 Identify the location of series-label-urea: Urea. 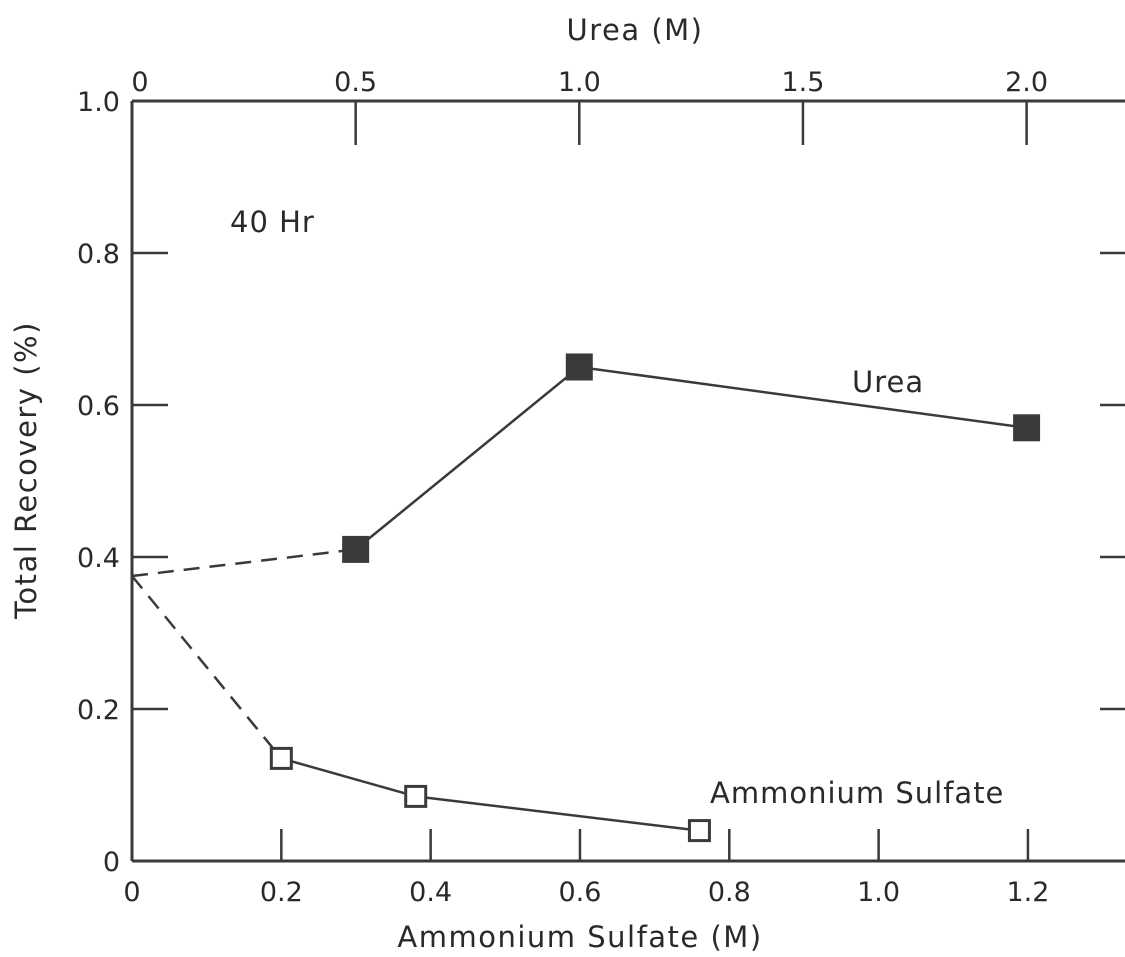
(888, 382).